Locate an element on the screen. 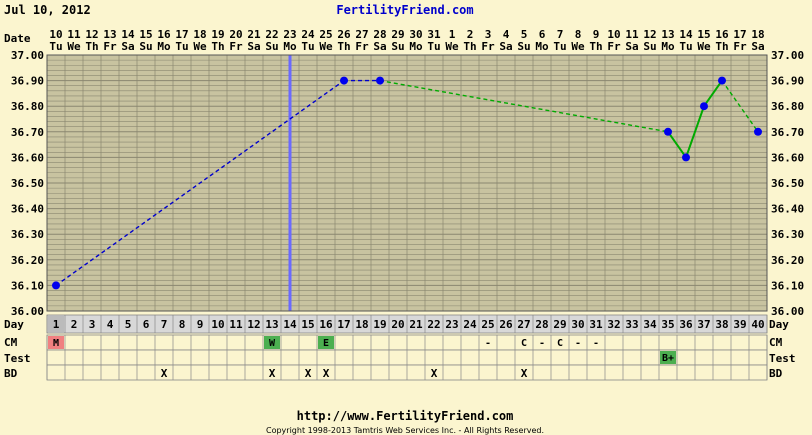 The height and width of the screenshot is (435, 812). date-row-label: Date is located at coordinates (17, 38).